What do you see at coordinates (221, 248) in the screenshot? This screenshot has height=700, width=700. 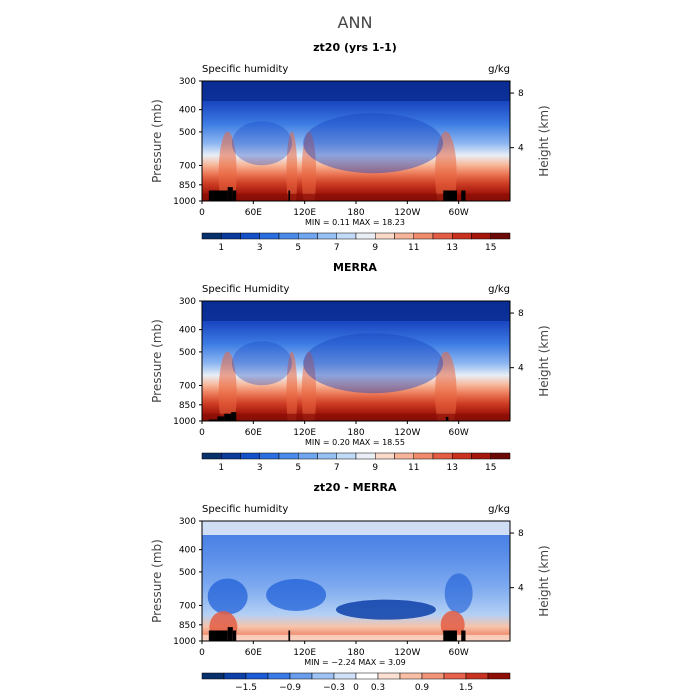 I see `colorbar-label: 1` at bounding box center [221, 248].